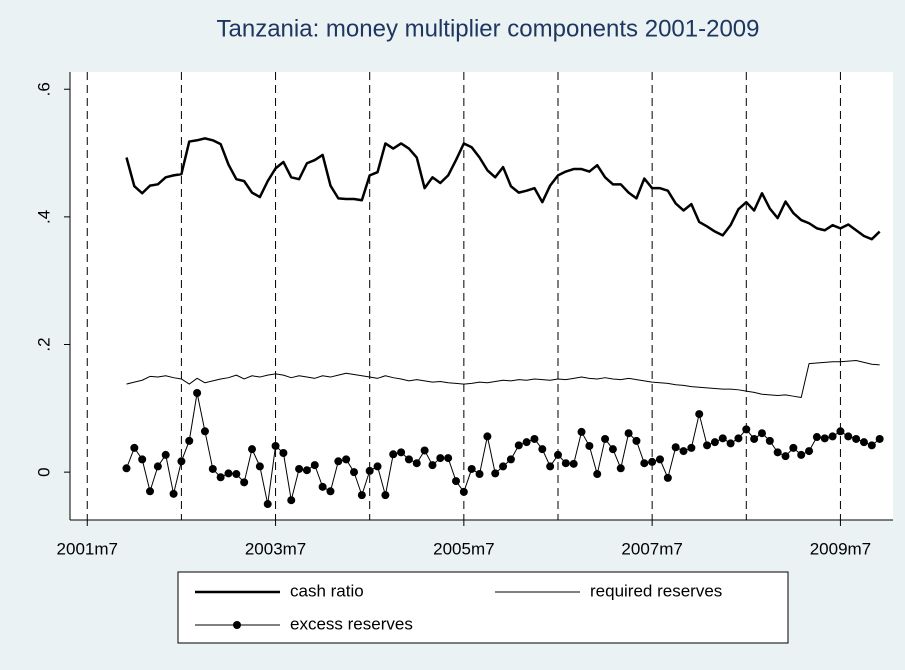 Image resolution: width=905 pixels, height=670 pixels. Describe the element at coordinates (43, 217) in the screenshot. I see `y-tick-label: .4` at that location.